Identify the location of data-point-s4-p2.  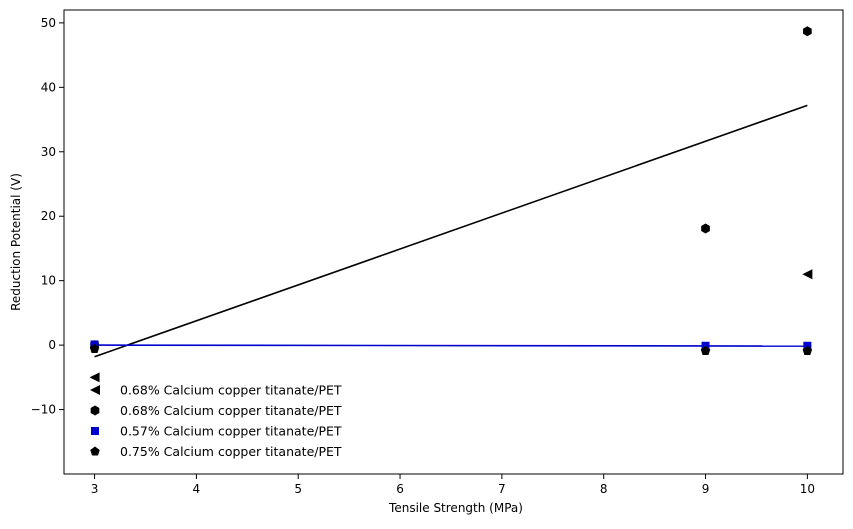
(705, 350).